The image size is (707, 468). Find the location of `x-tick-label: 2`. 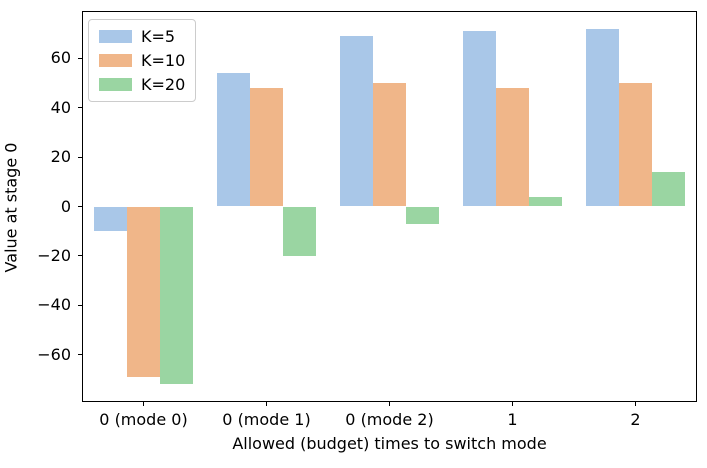

x-tick-label: 2 is located at coordinates (635, 419).